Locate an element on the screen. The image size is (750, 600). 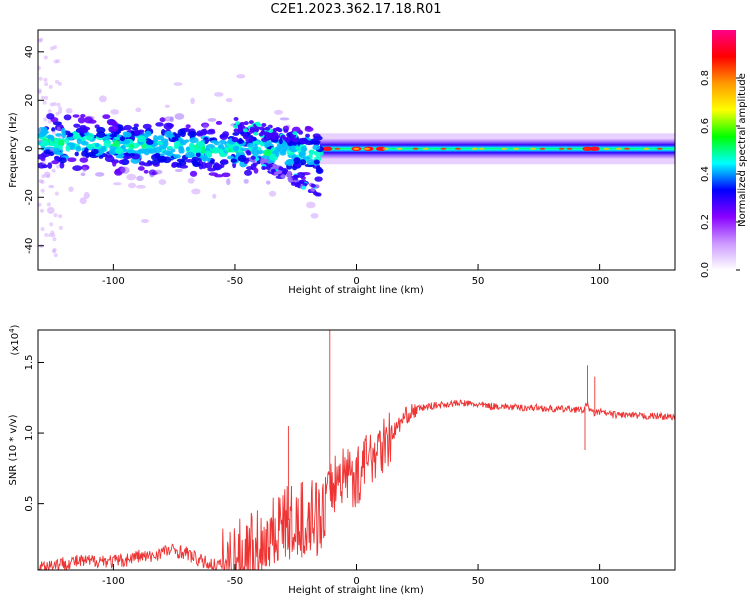
spectrogram-ytick-label: 40 is located at coordinates (29, 51).